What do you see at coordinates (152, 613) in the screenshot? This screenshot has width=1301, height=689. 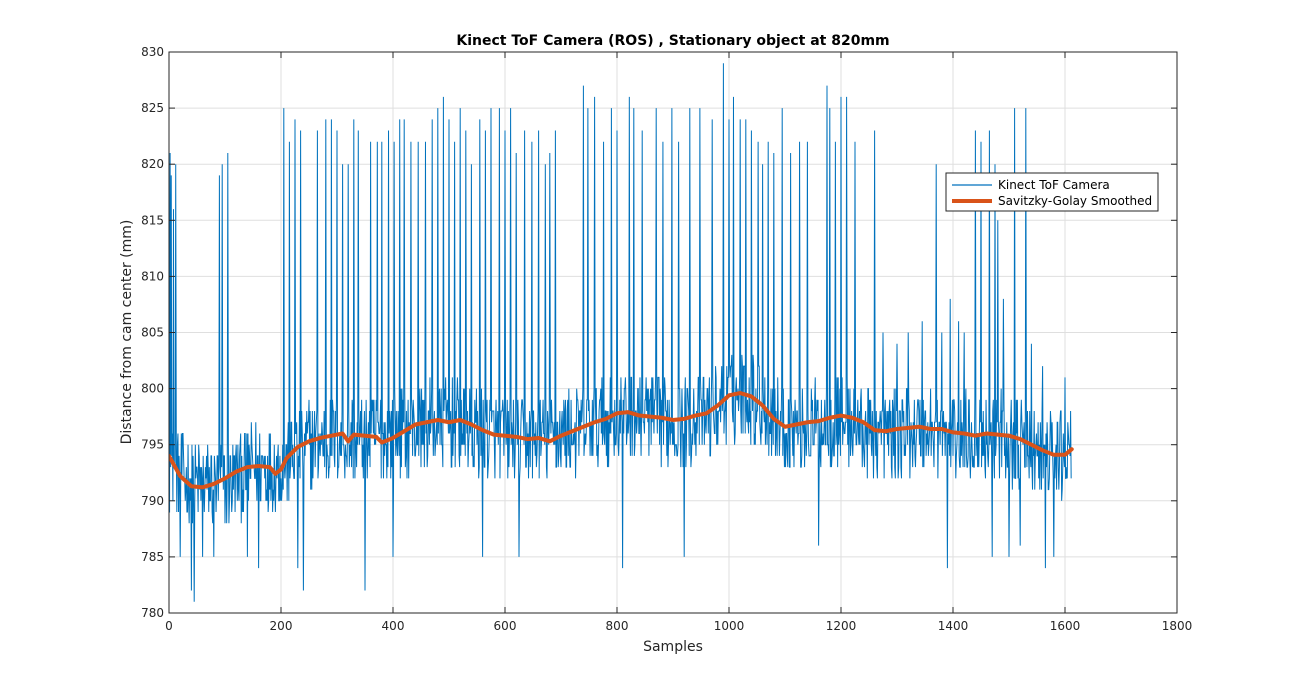 I see `y-tick-label: 780` at bounding box center [152, 613].